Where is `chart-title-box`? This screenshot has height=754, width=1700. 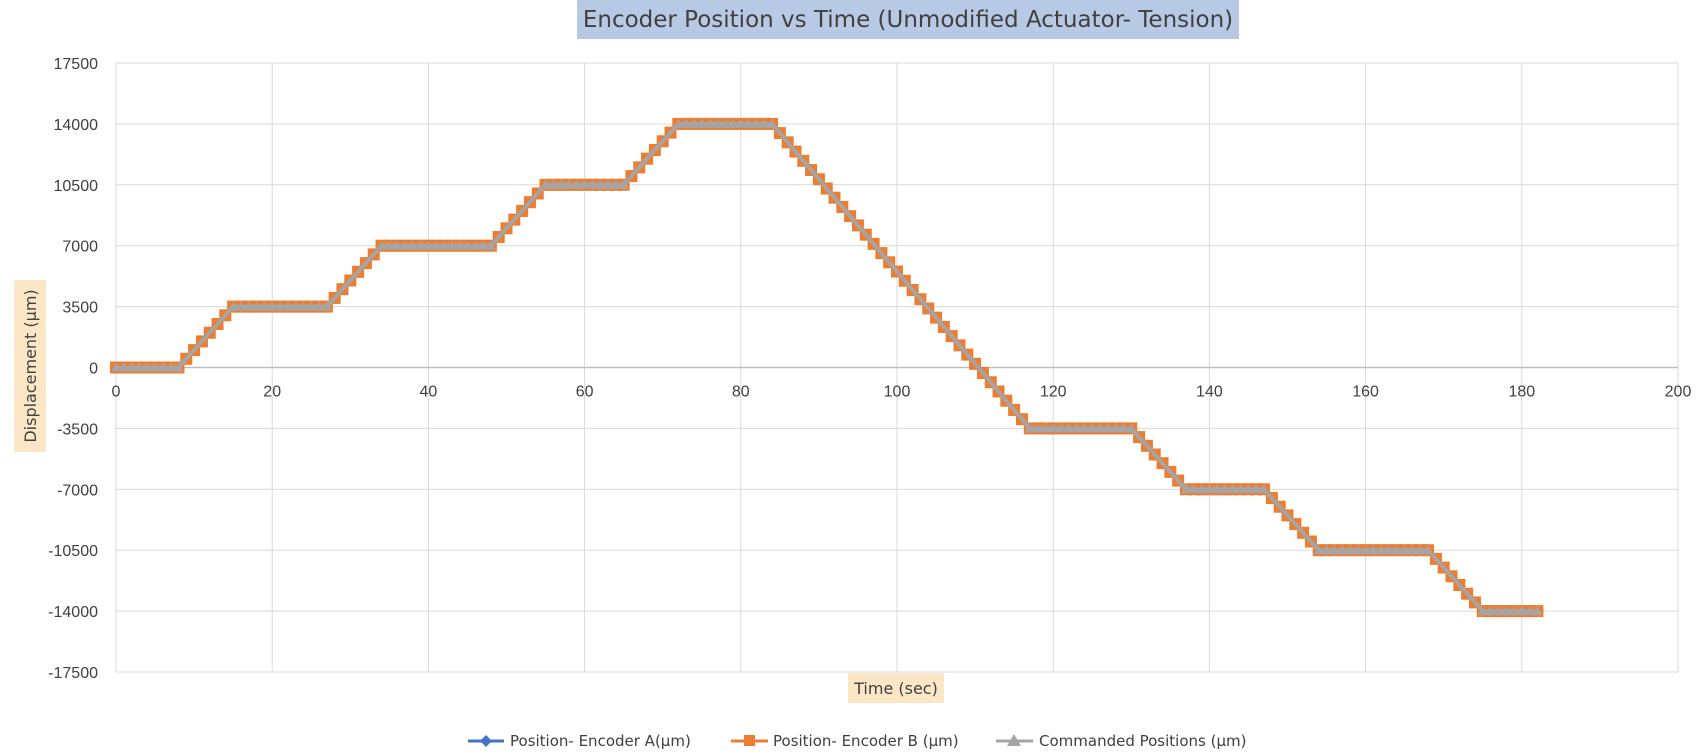 chart-title-box is located at coordinates (908, 19).